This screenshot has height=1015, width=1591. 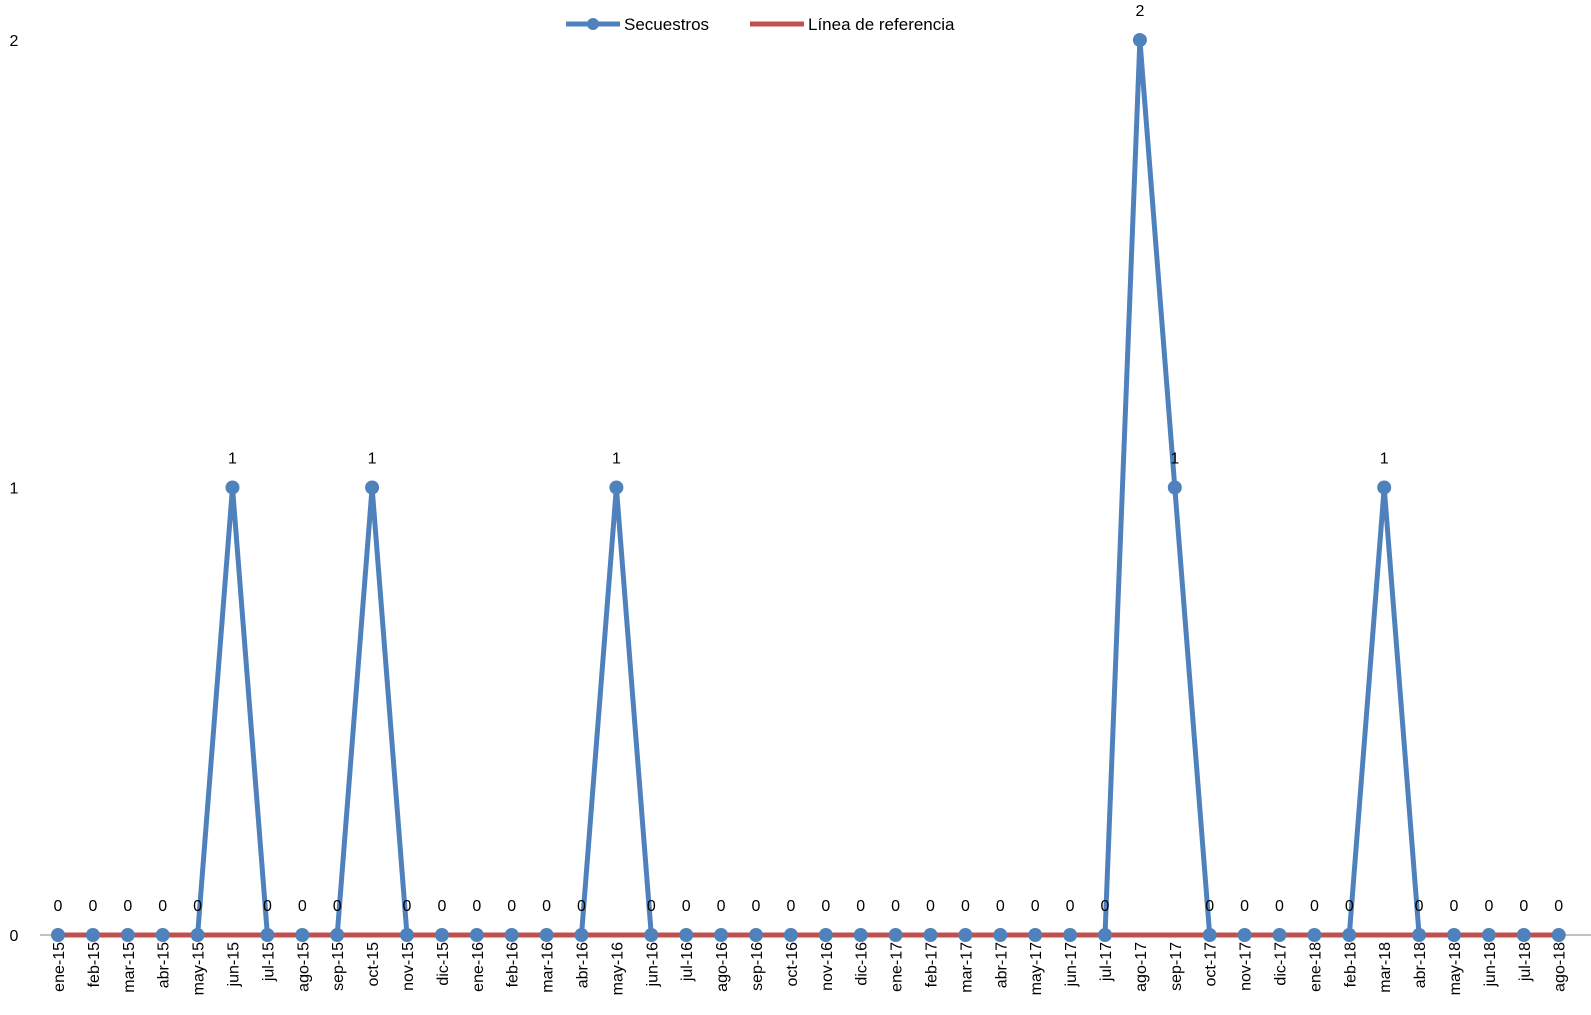 What do you see at coordinates (637, 24) in the screenshot?
I see `legend-item-secuestros: Secuestros` at bounding box center [637, 24].